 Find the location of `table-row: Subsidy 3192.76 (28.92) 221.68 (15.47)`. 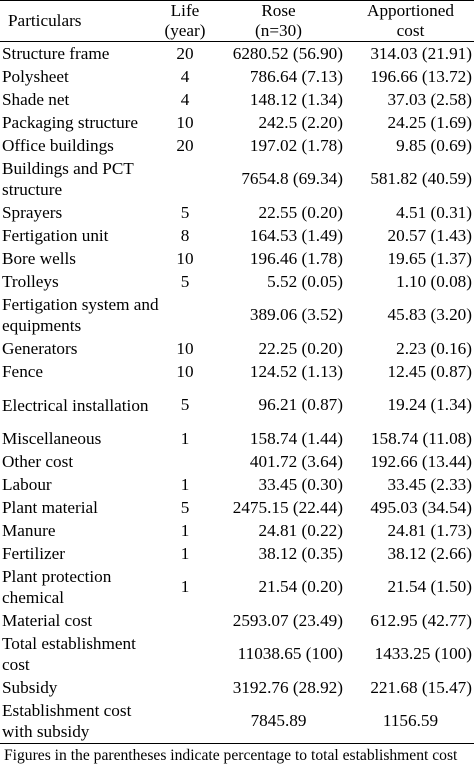

table-row: Subsidy 3192.76 (28.92) 221.68 (15.47) is located at coordinates (237, 687).